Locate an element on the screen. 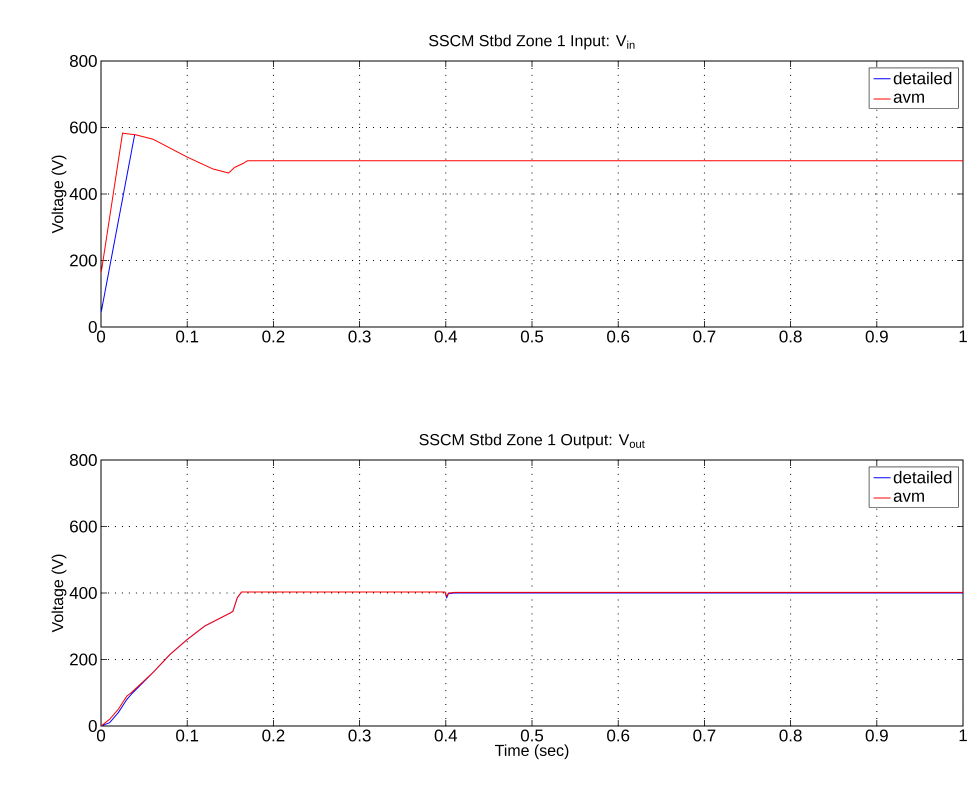 The height and width of the screenshot is (801, 975). chart-title: SSCM Stbd Zone 1 Output: V$_{out}$ is located at coordinates (532, 441).